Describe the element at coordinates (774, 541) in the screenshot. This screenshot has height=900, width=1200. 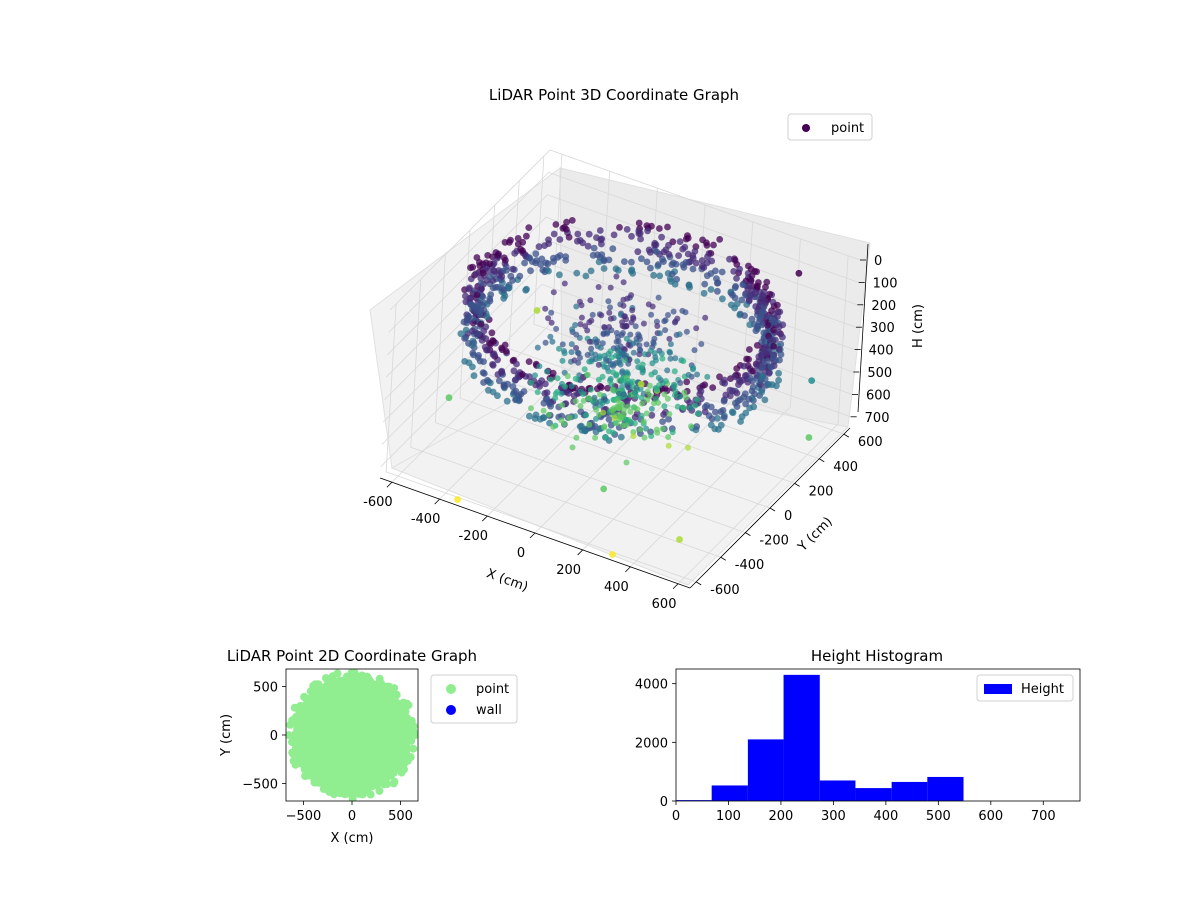
I see `y-tick-label-3d: -200` at that location.